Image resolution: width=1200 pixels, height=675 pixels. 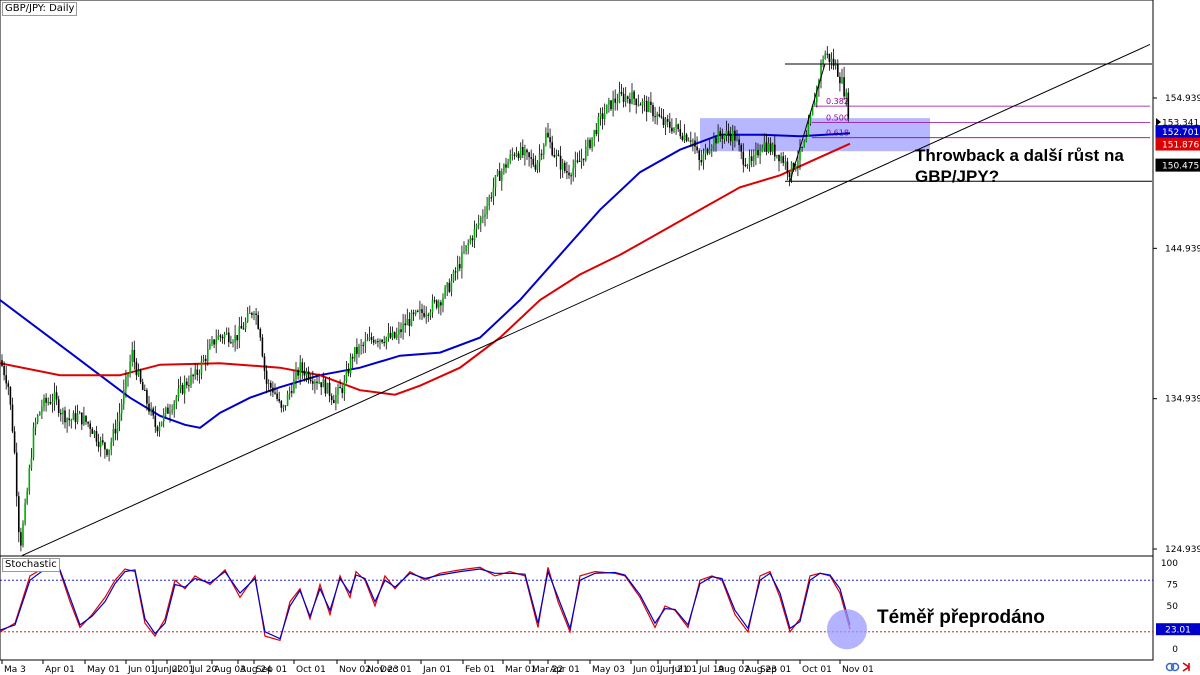 I want to click on time-tick-label: Ma 3, so click(x=15, y=670).